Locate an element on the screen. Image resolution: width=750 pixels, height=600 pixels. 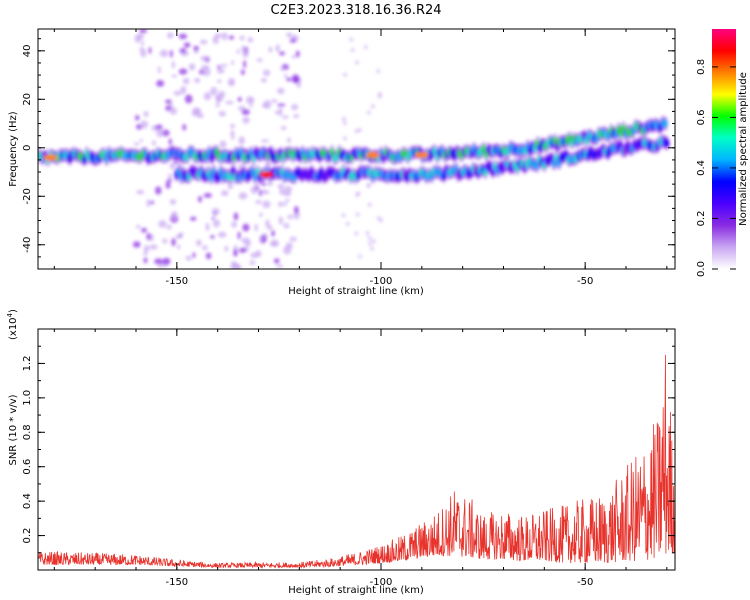
tick-label: -100 is located at coordinates (381, 281).